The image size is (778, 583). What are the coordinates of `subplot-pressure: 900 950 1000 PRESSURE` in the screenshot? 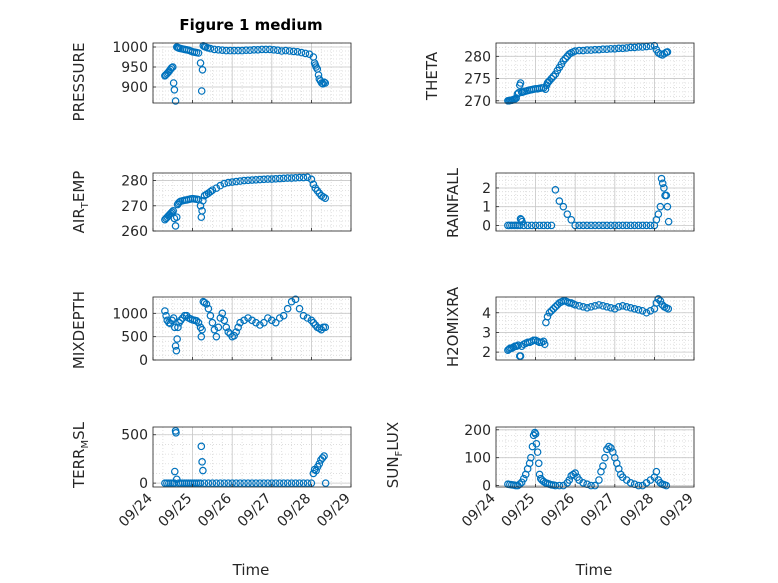 It's located at (211, 81).